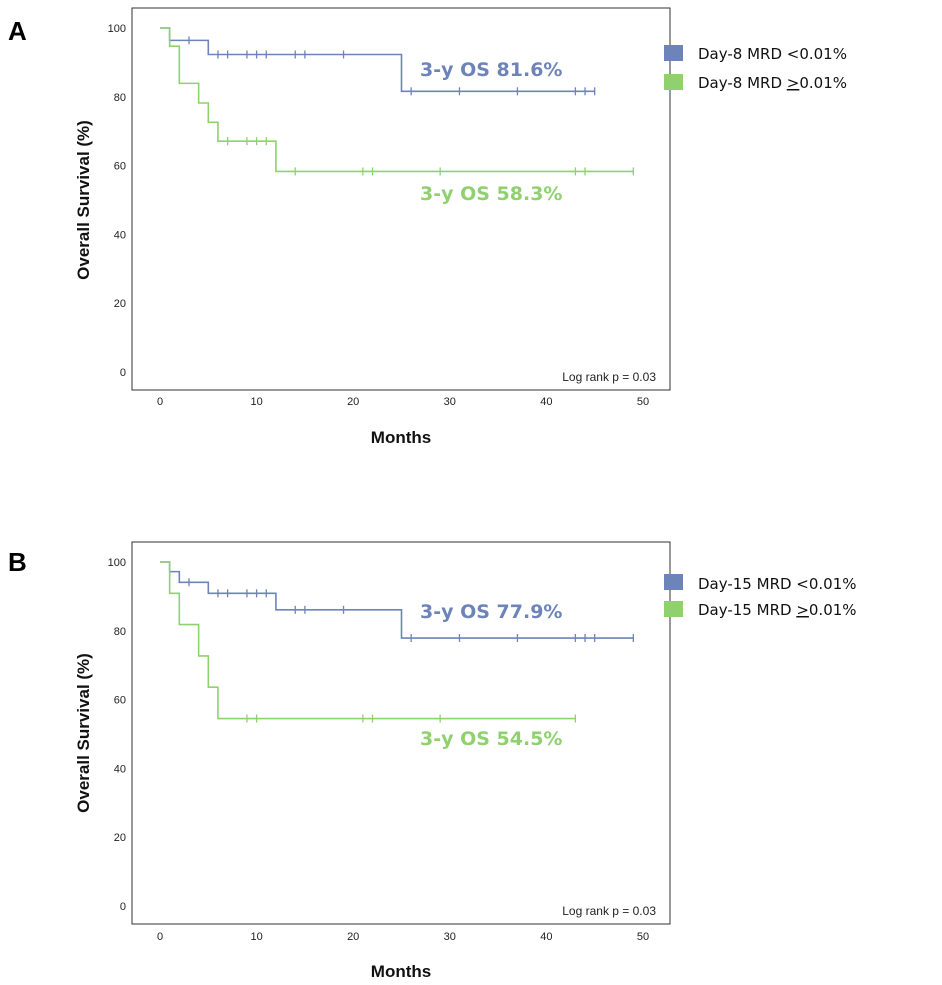 Image resolution: width=942 pixels, height=985 pixels. Describe the element at coordinates (673, 82) in the screenshot. I see `panel-a-legend-swatch-mrd-high` at that location.